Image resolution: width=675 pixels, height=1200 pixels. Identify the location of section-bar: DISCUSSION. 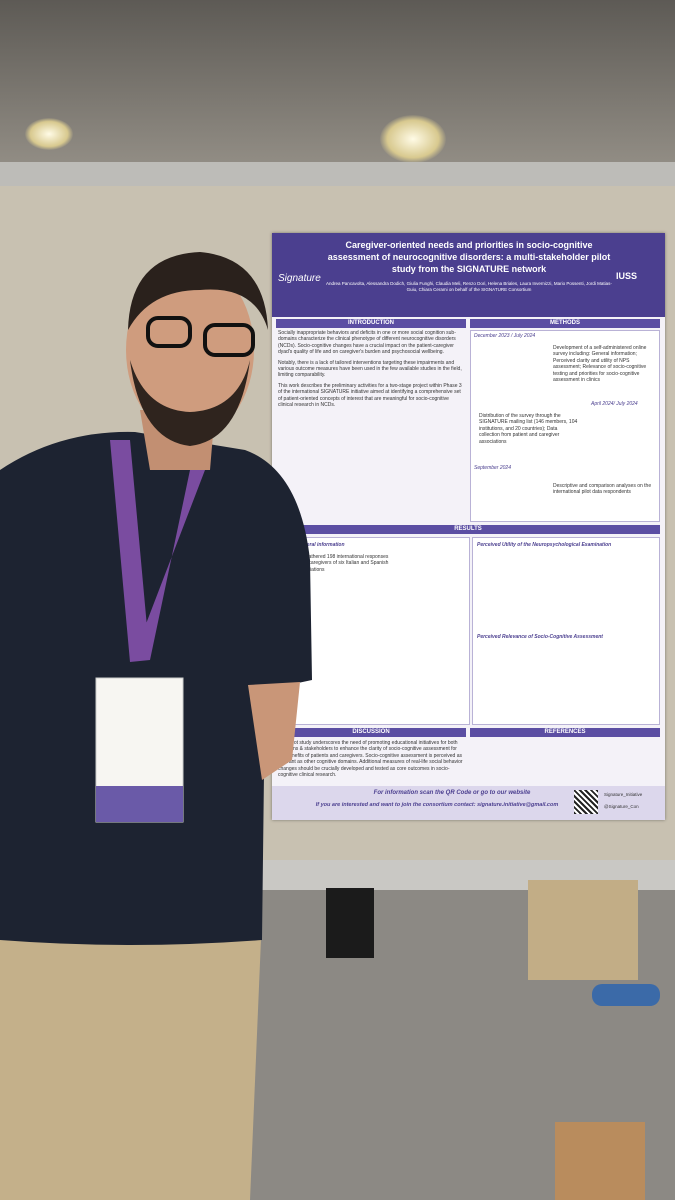
(371, 732).